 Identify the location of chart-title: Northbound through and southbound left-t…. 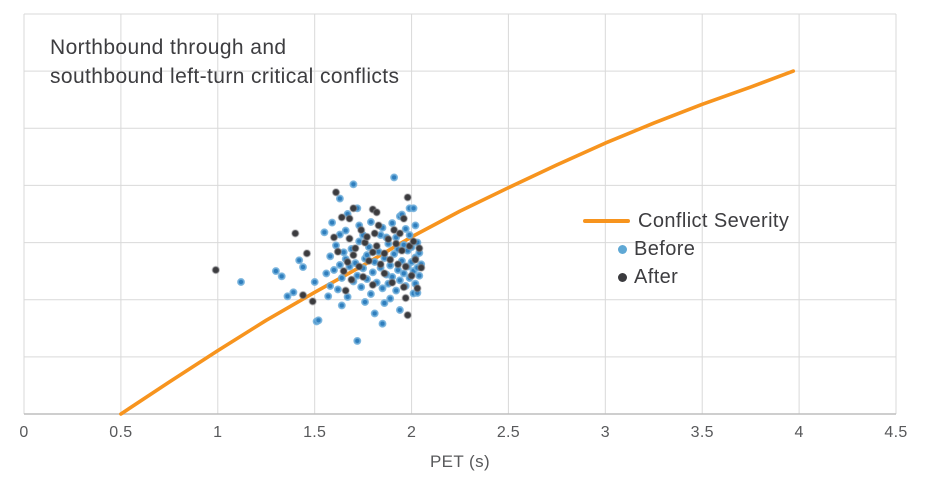
(224, 62).